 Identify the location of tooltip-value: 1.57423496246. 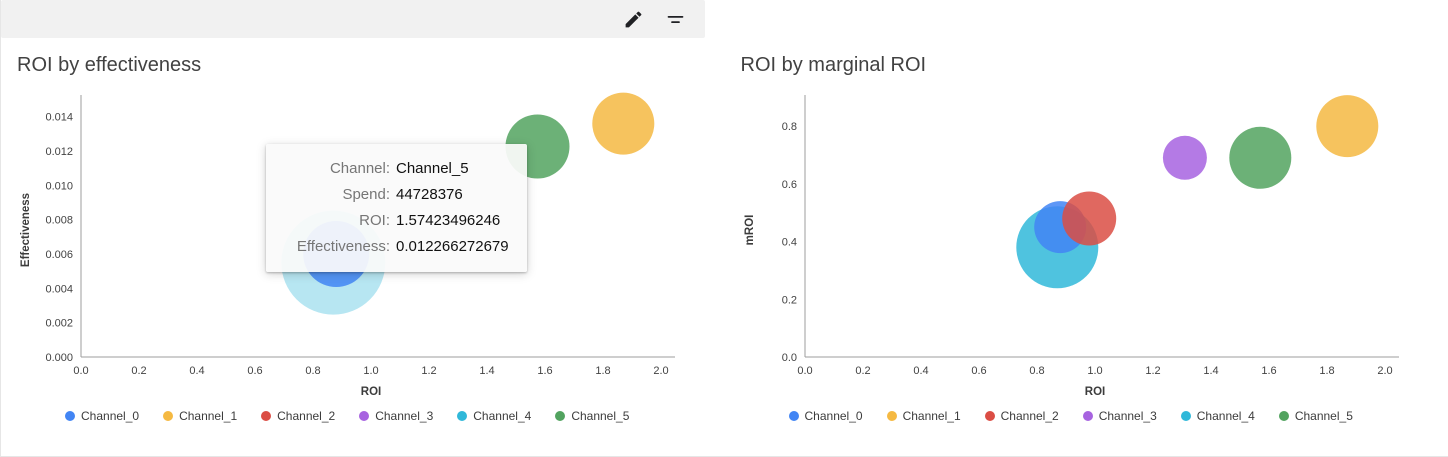
(448, 220).